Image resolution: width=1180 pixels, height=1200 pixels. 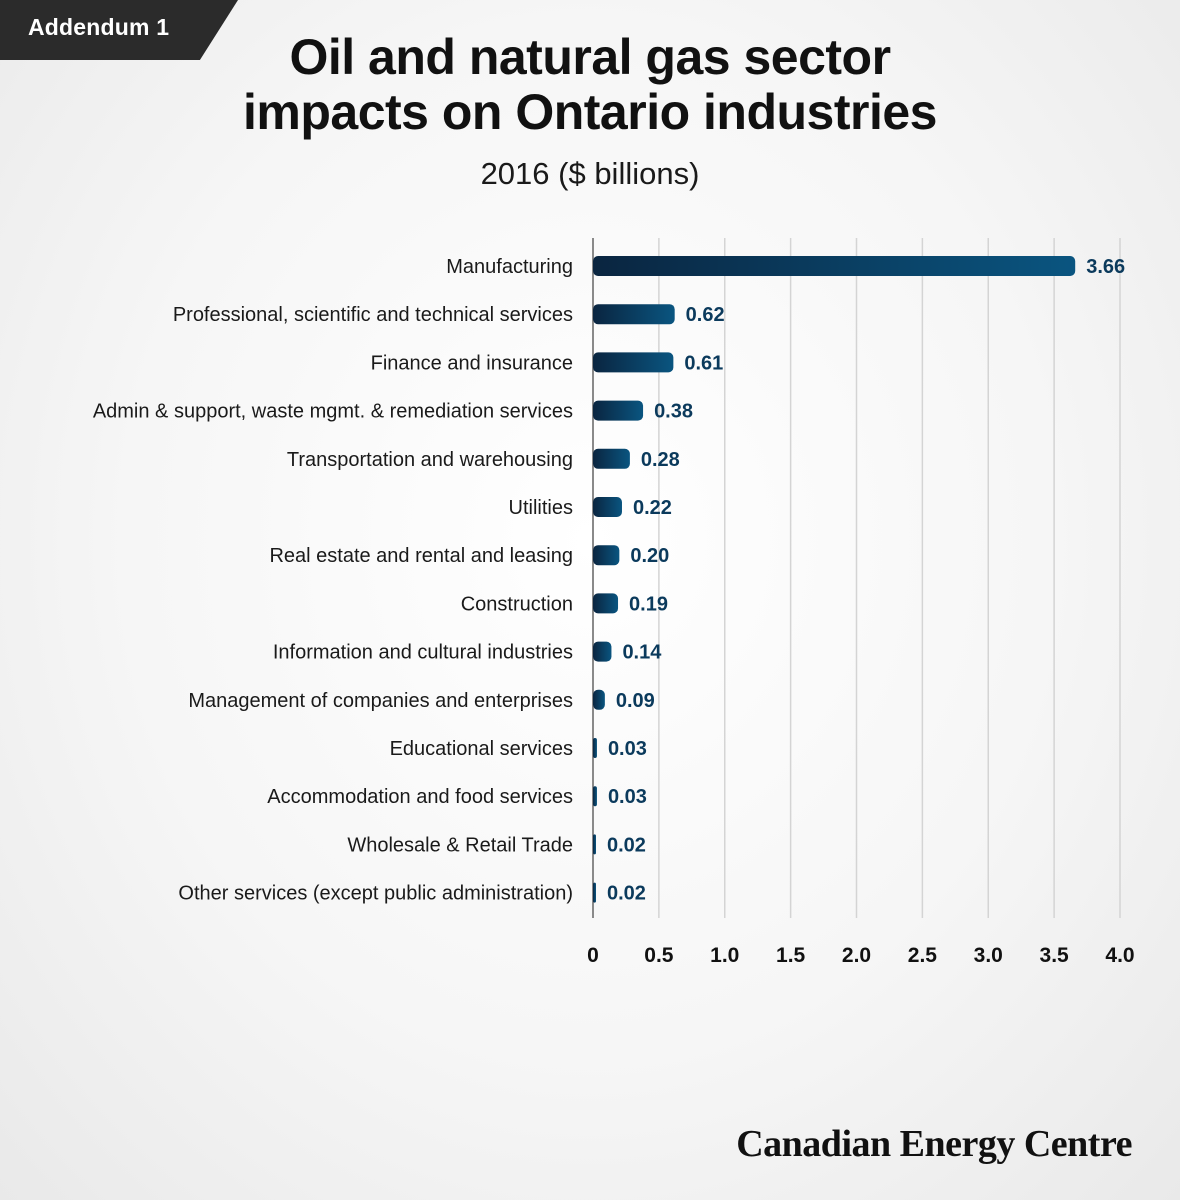 I want to click on data-label: 3.66, so click(x=1105, y=267).